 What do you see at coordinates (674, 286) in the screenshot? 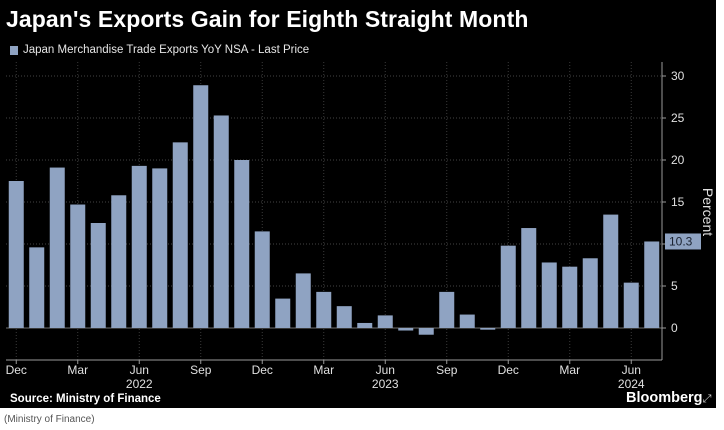
I see `y-tick-label: 5` at bounding box center [674, 286].